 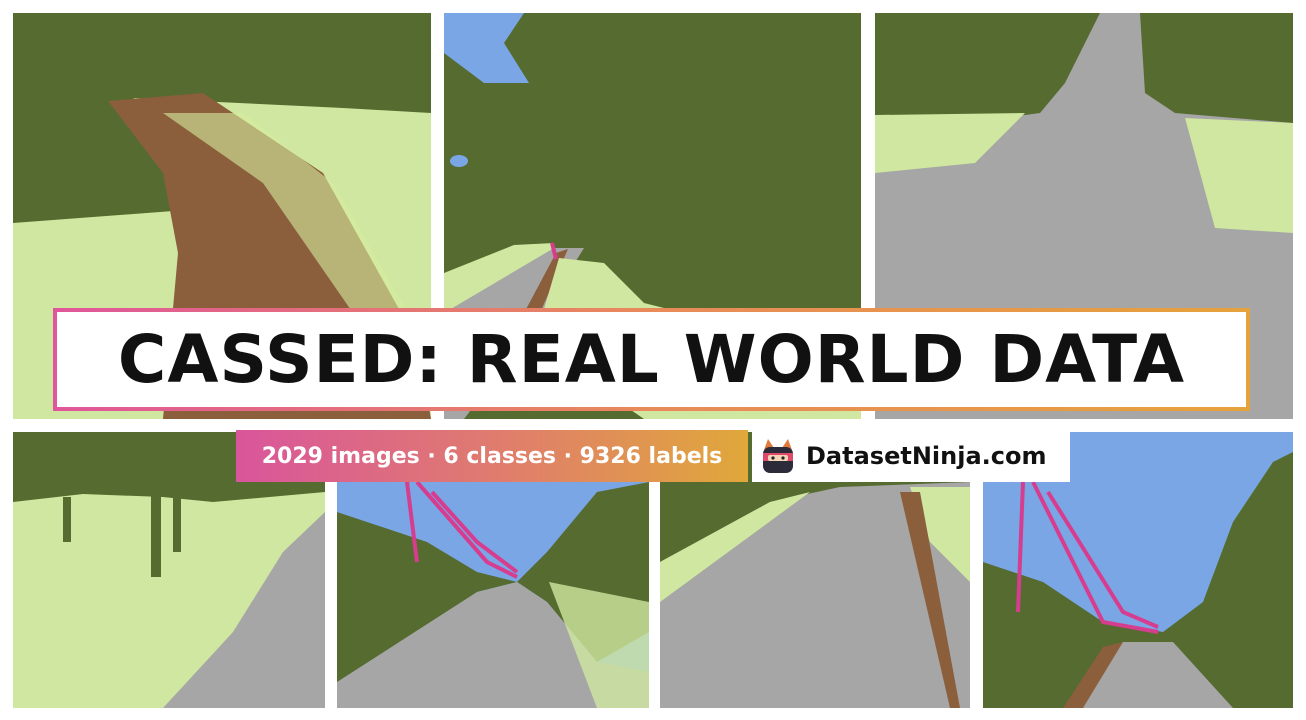 I want to click on dataset-stats-text: 2029 images · 6 classes · 9326 labels, so click(x=492, y=456).